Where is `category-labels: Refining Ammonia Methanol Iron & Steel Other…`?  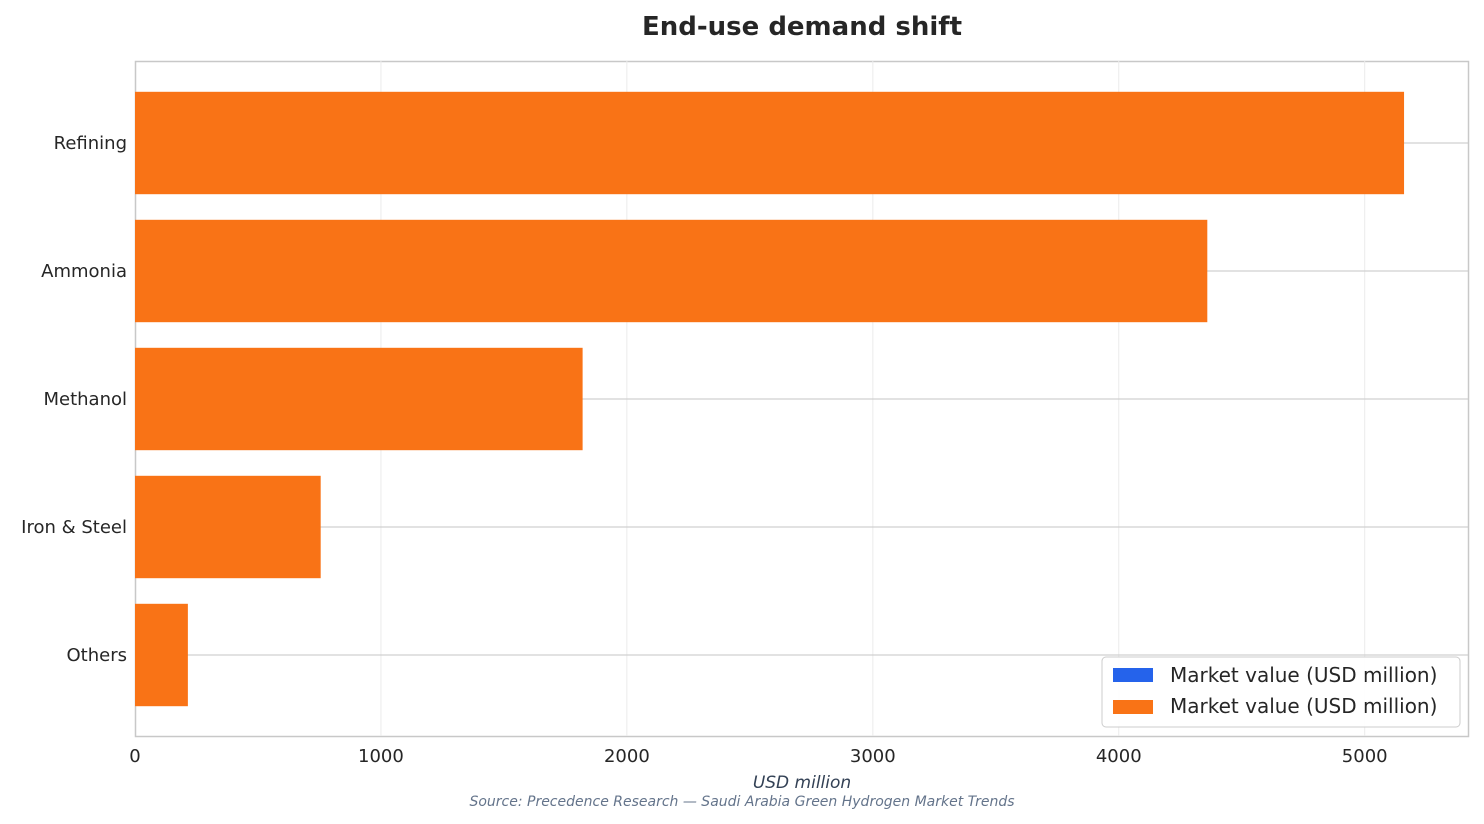 category-labels: Refining Ammonia Methanol Iron & Steel Other… is located at coordinates (74, 399).